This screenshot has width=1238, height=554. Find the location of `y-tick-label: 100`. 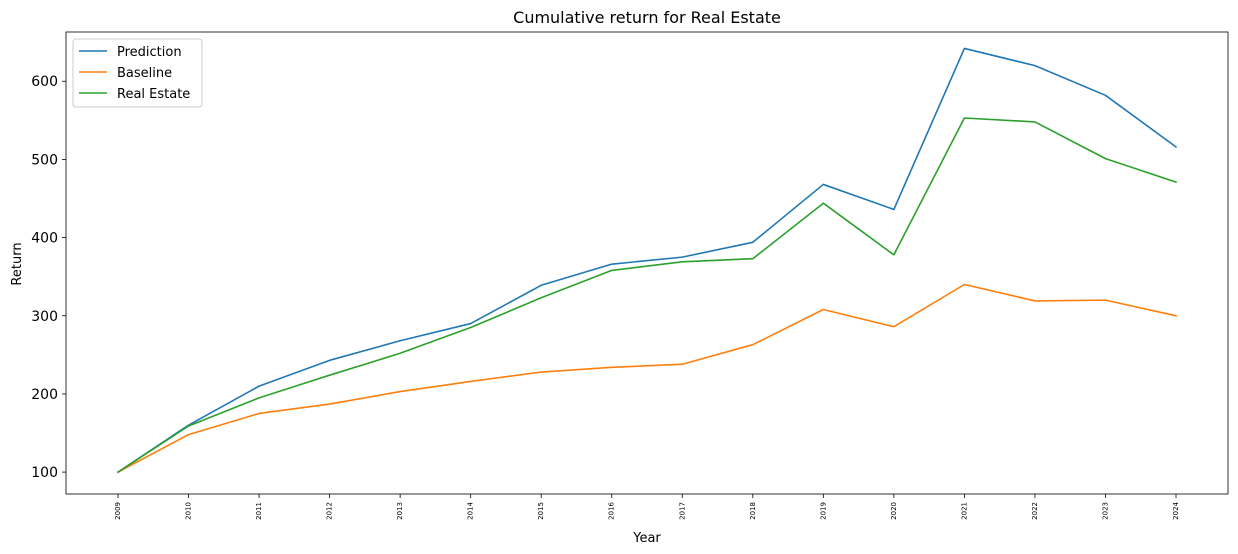

y-tick-label: 100 is located at coordinates (44, 473).